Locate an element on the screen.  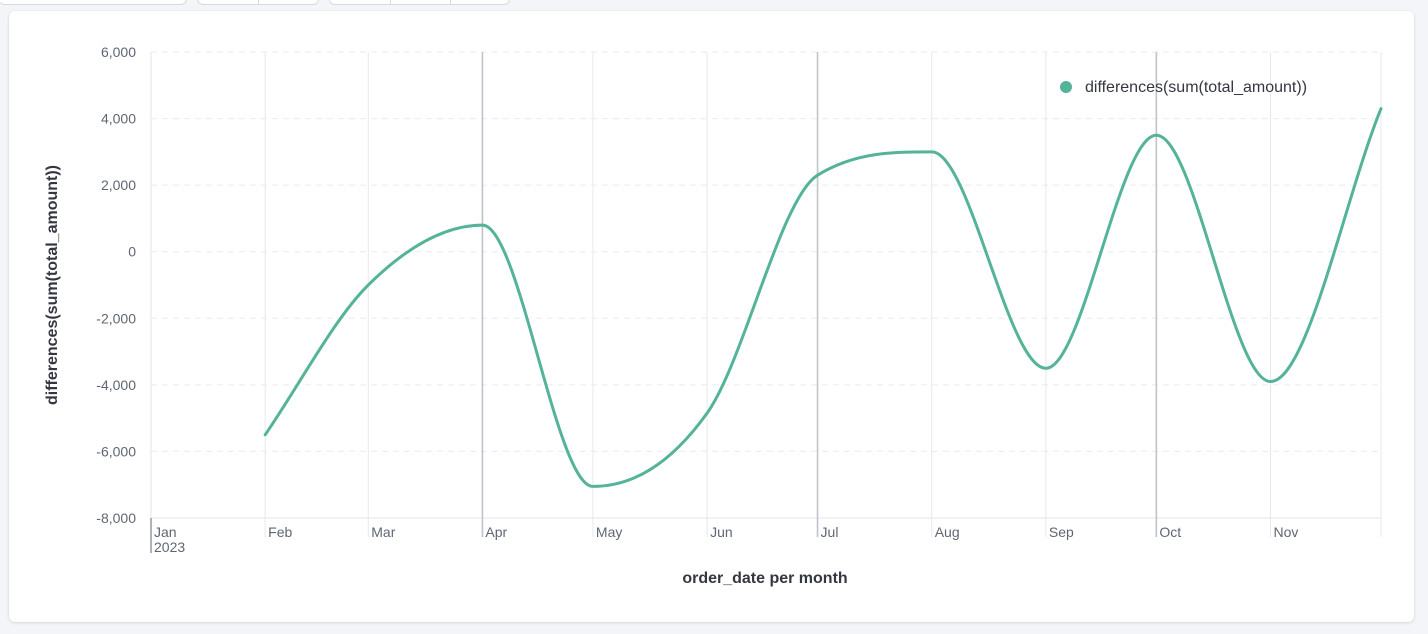
y-tick-label: 0 is located at coordinates (132, 252).